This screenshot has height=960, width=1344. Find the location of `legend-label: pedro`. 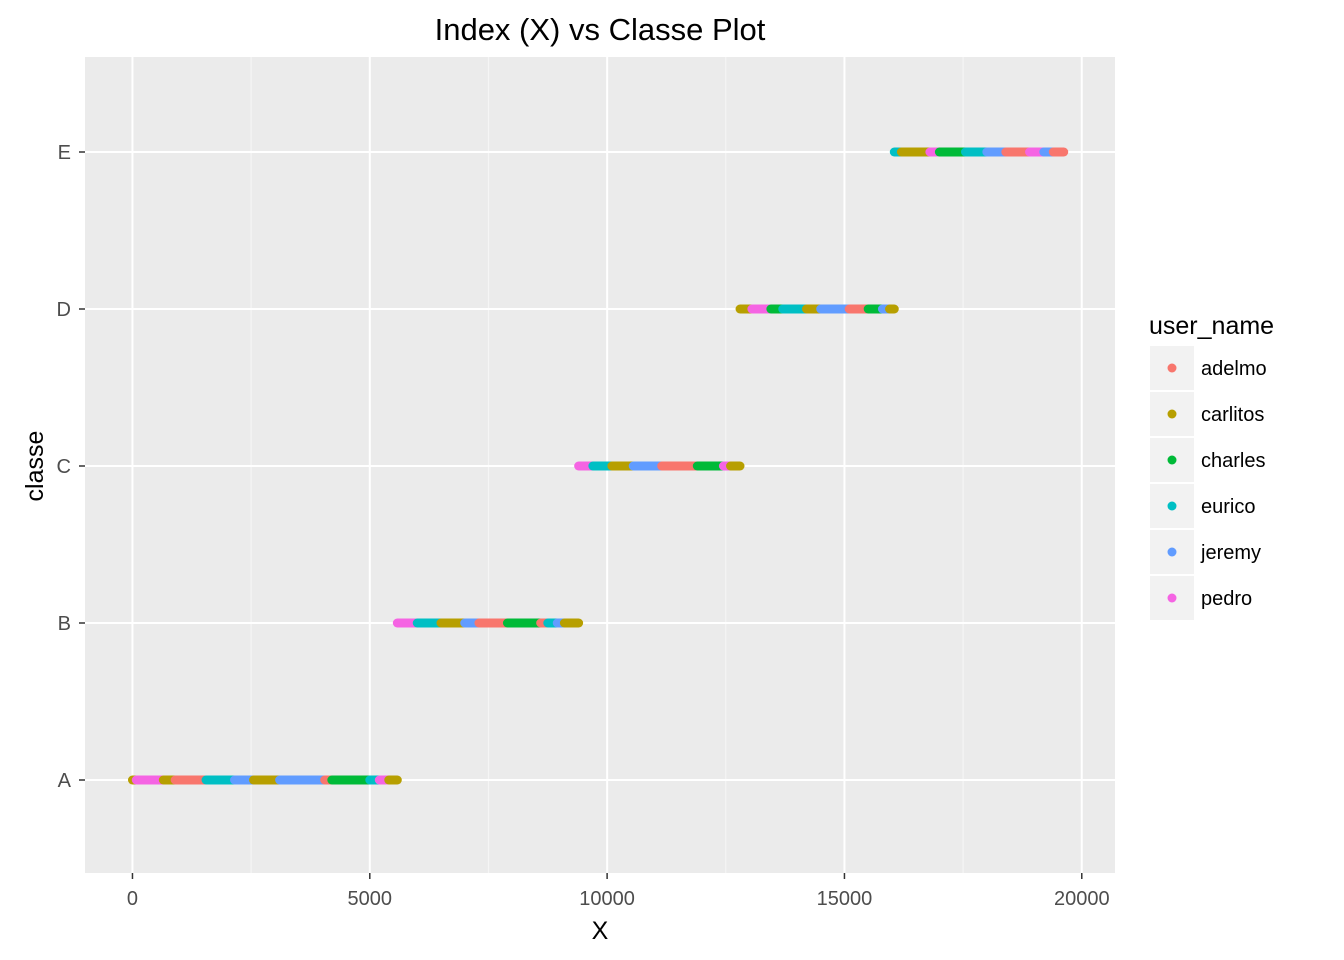

legend-label: pedro is located at coordinates (1226, 599).